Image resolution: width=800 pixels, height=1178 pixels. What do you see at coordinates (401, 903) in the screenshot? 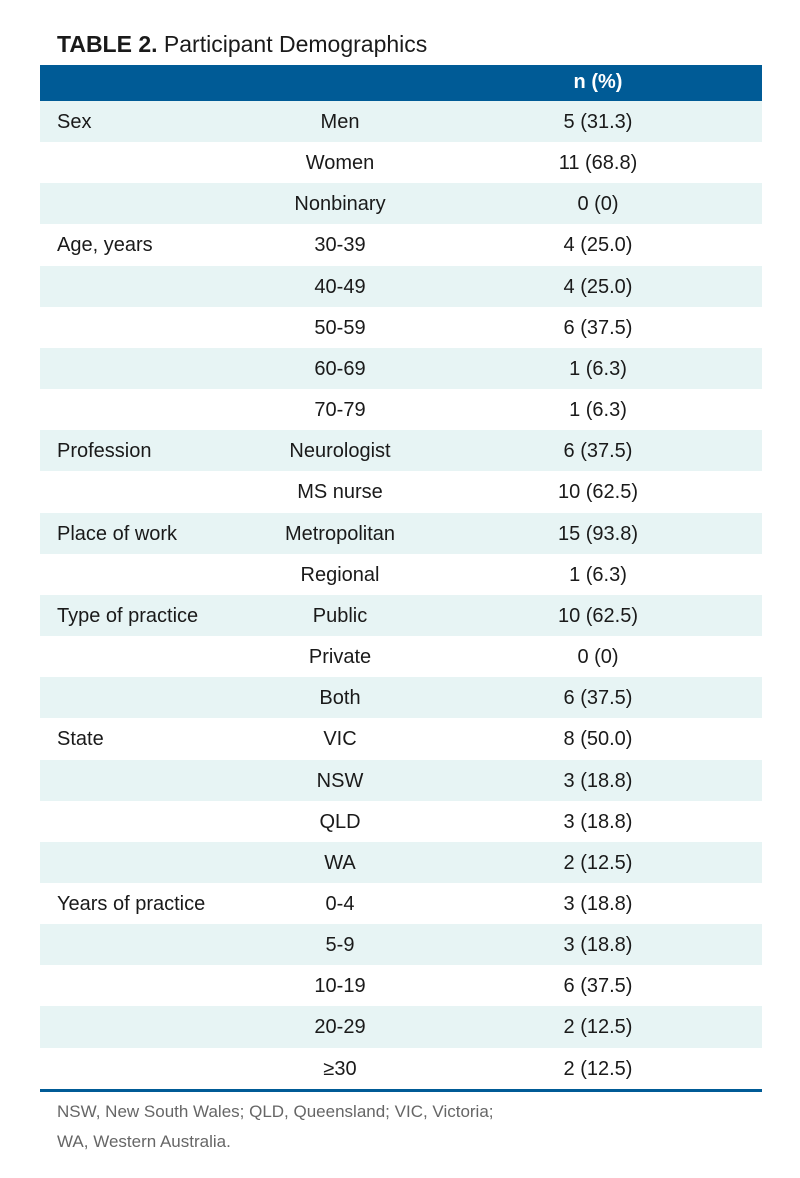
I see `table-row: Years of practice 0-4 3 (18.8)` at bounding box center [401, 903].